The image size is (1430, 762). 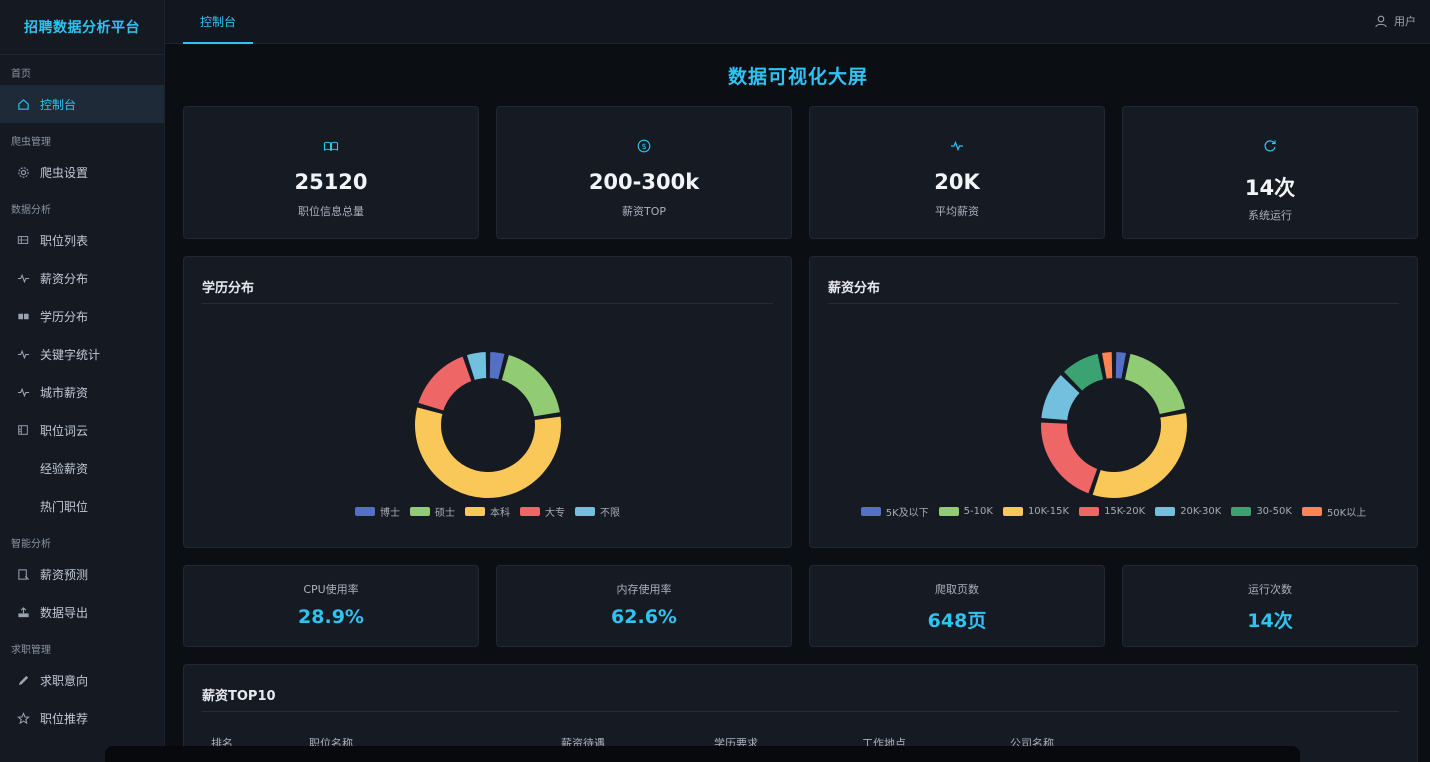 What do you see at coordinates (64, 278) in the screenshot?
I see `sidebar-item-label: 薪资分布` at bounding box center [64, 278].